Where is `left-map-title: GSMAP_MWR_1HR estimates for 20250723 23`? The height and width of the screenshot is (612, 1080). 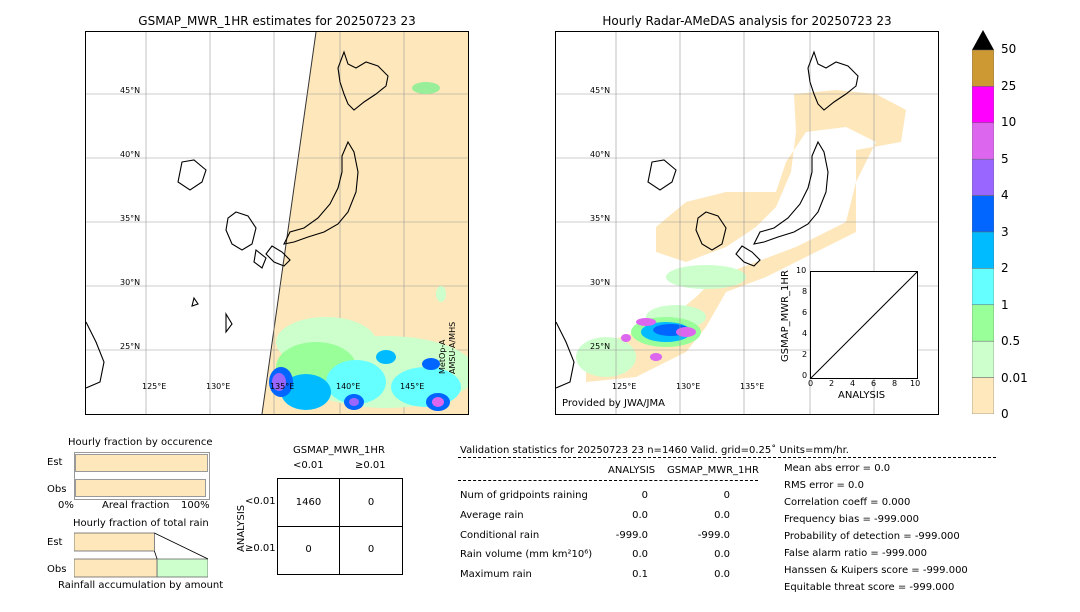 left-map-title: GSMAP_MWR_1HR estimates for 20250723 23 is located at coordinates (277, 21).